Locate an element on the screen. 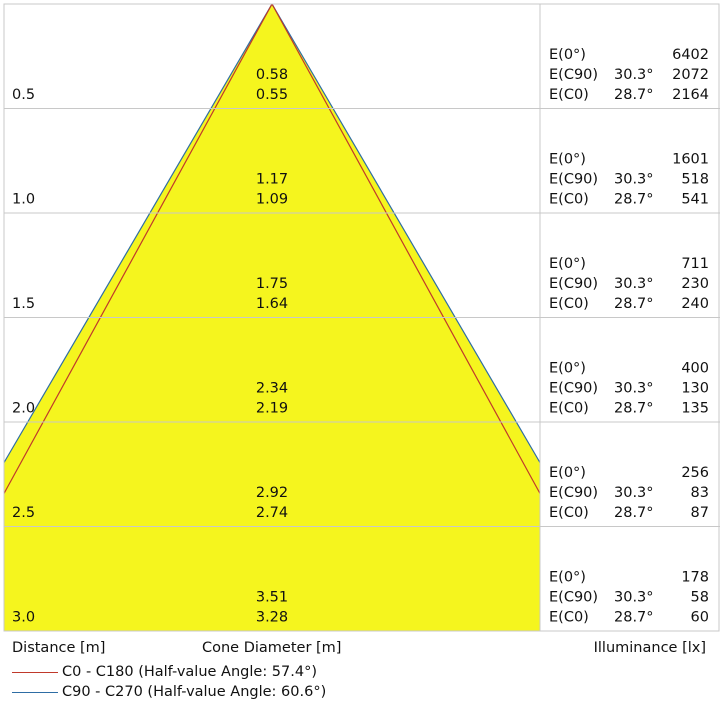 The height and width of the screenshot is (703, 720). row-label-e-c0-1: E(C0) is located at coordinates (569, 200).